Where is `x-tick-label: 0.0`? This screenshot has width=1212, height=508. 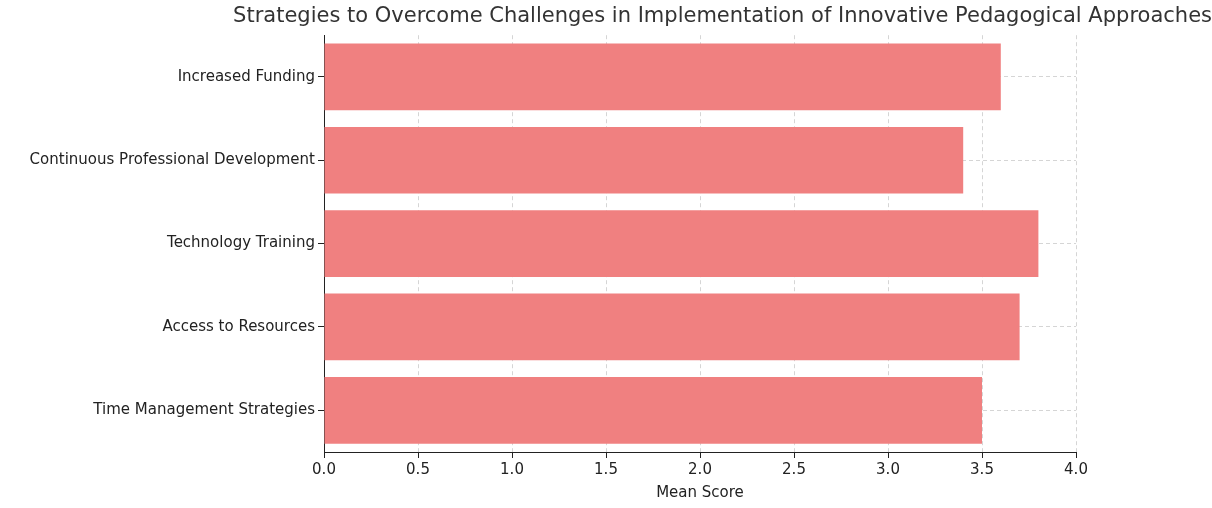
x-tick-label: 0.0 is located at coordinates (324, 468).